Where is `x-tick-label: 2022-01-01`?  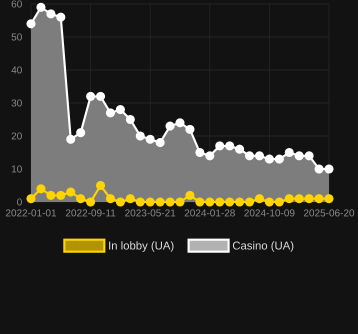
x-tick-label: 2022-01-01 is located at coordinates (31, 212).